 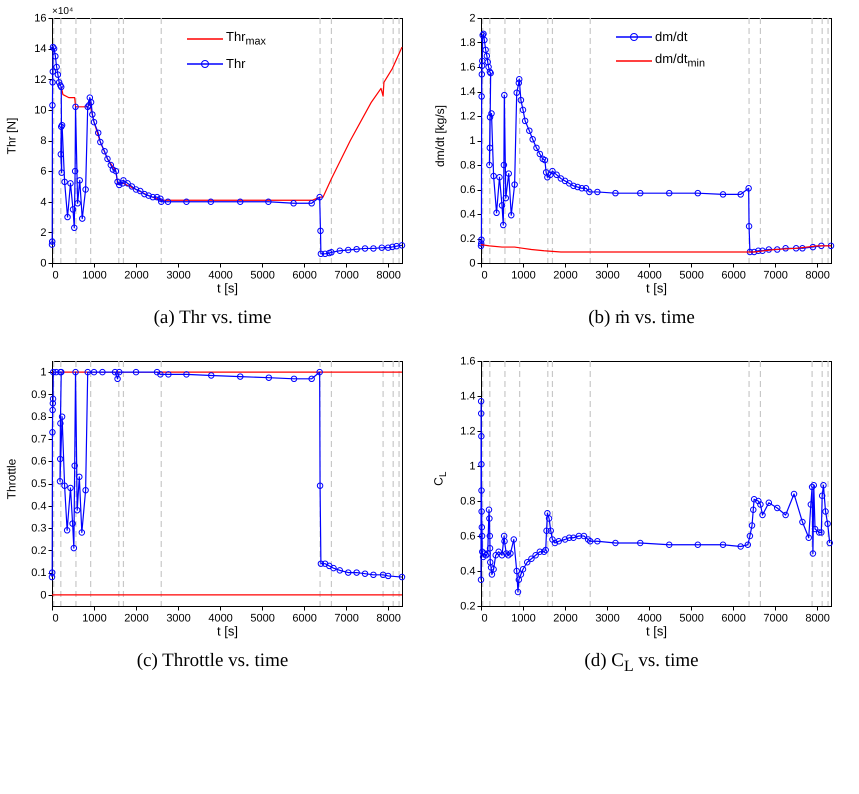 What do you see at coordinates (38, 506) in the screenshot?
I see `y-tick-label: 0.4` at bounding box center [38, 506].